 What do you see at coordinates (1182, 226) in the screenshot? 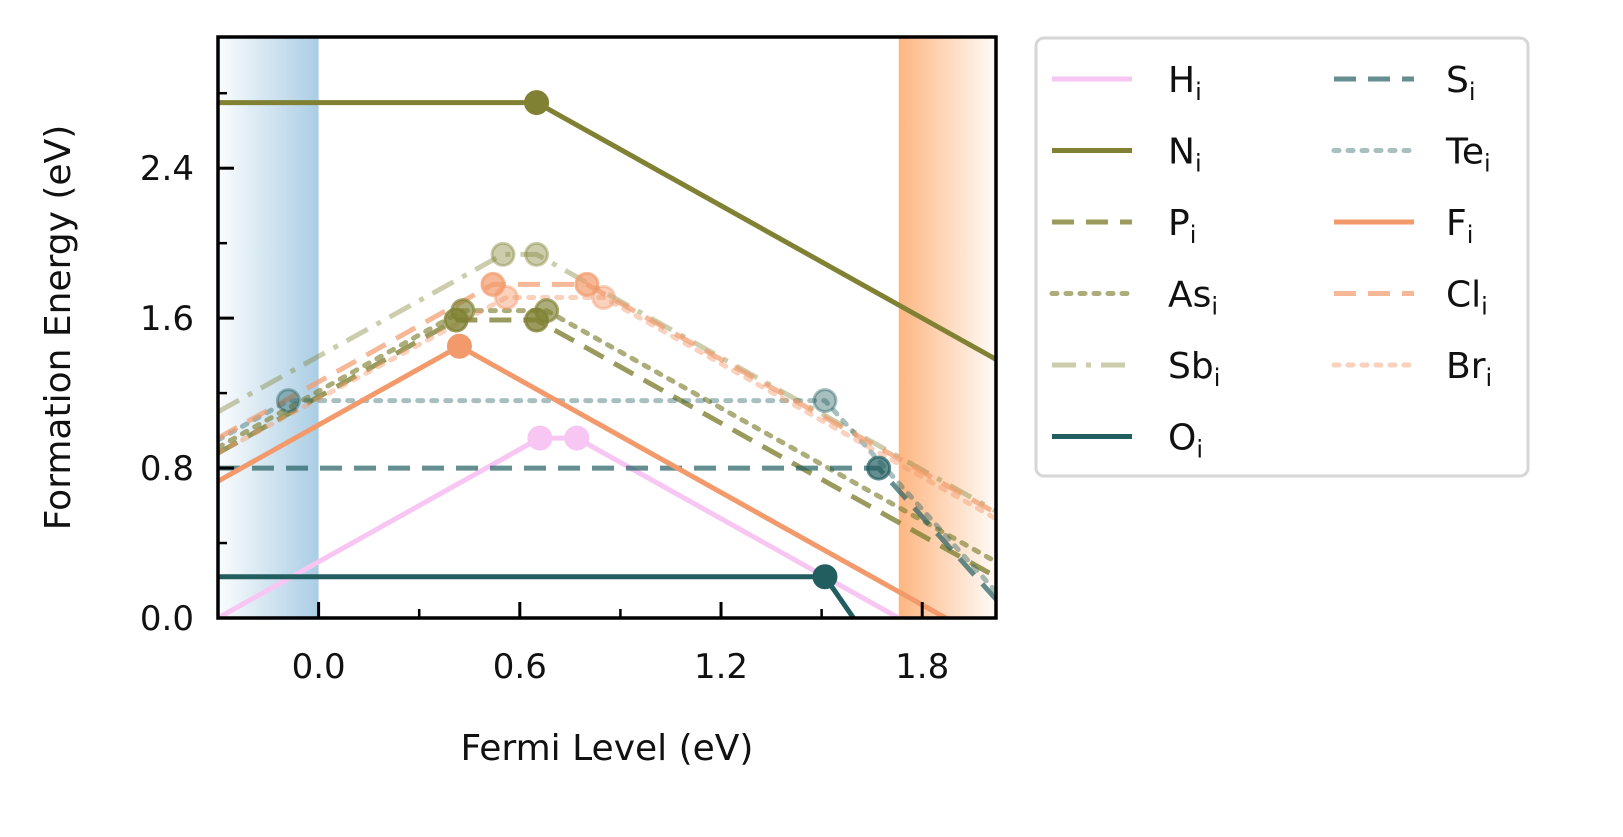
I see `legend-label-p-i: Pi` at bounding box center [1182, 226].